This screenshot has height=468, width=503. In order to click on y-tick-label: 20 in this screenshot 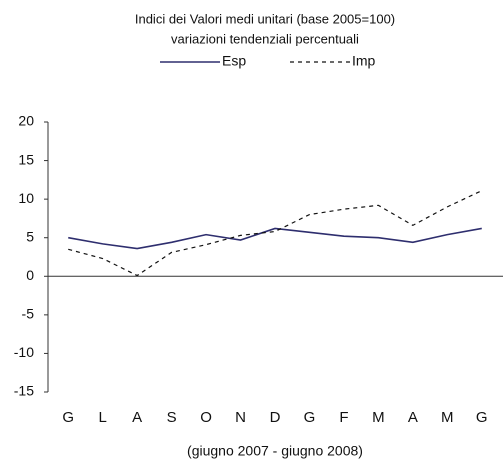, I will do `click(26, 121)`.